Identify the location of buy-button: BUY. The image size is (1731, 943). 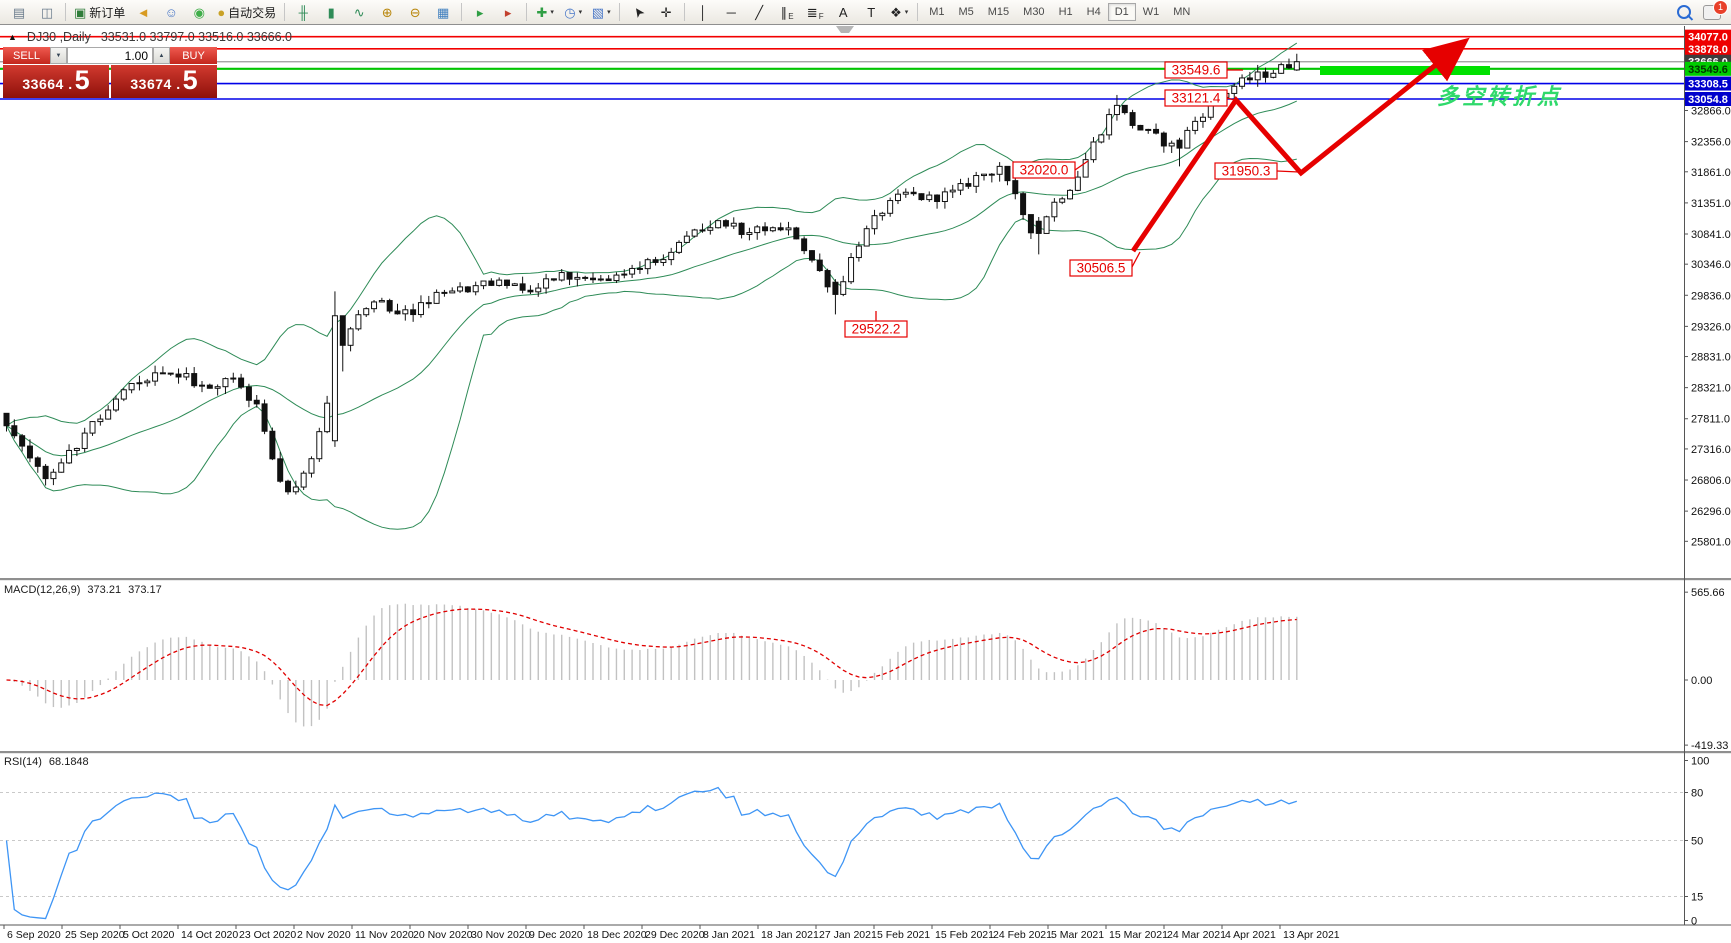
(193, 55).